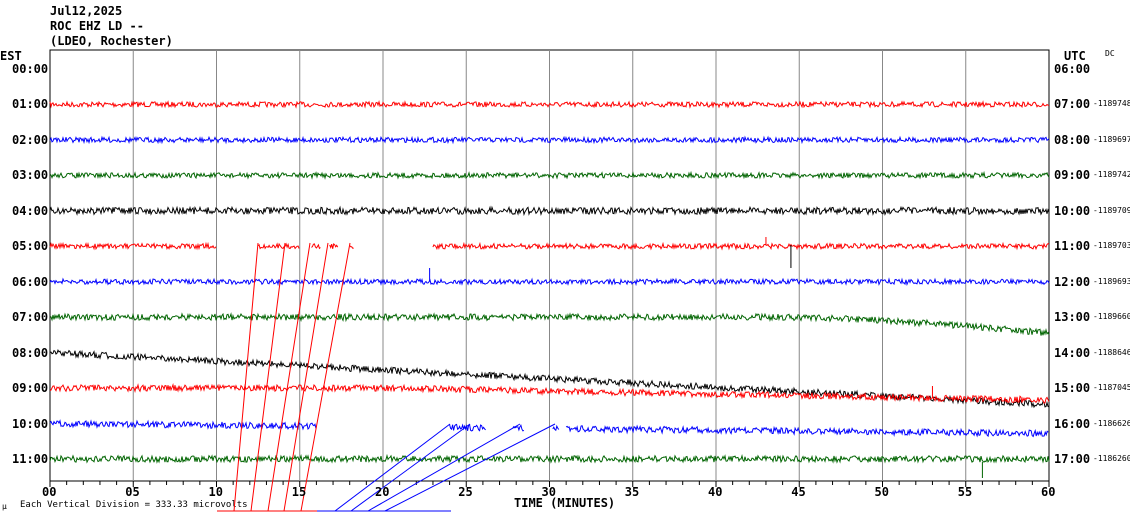 The image size is (1130, 519). I want to click on est-hour-label: 08:00, so click(30, 352).